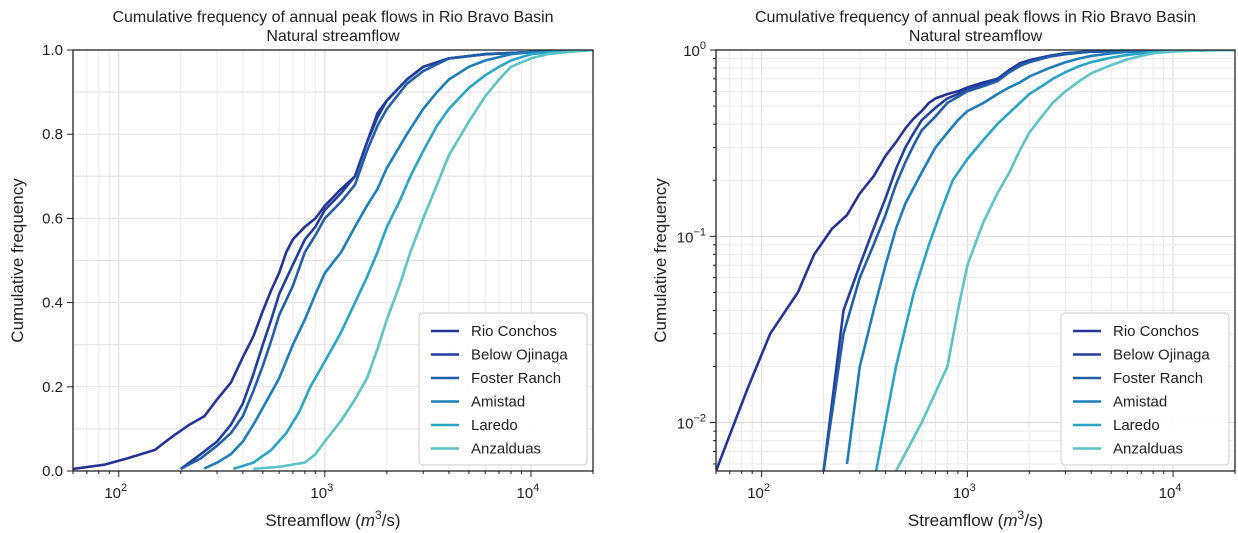  What do you see at coordinates (52, 50) in the screenshot?
I see `y-tick-label: 1.0` at bounding box center [52, 50].